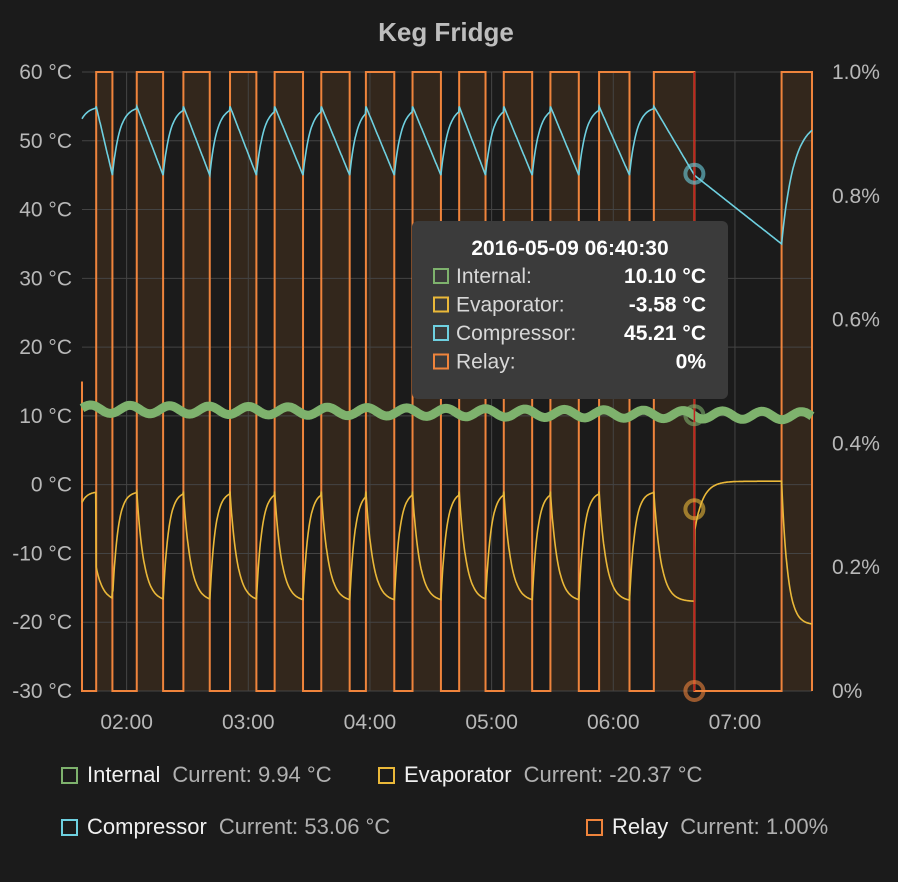  What do you see at coordinates (856, 382) in the screenshot?
I see `right-axis: 1.0% 0.8% 0.6% 0.4% 0.2% 0%` at bounding box center [856, 382].